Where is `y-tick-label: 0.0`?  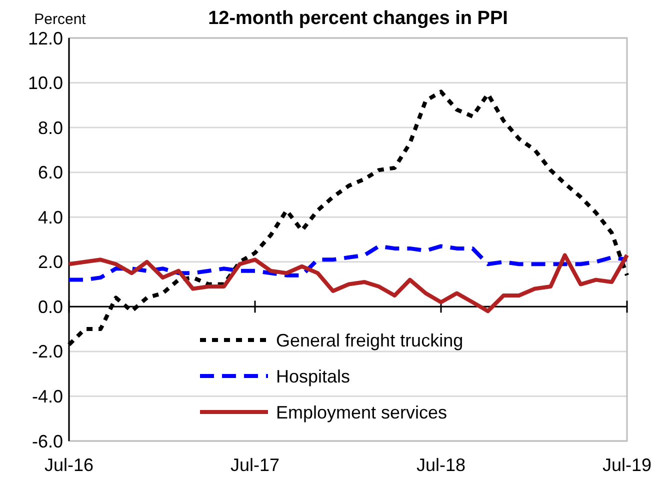
y-tick-label: 0.0 is located at coordinates (50, 306).